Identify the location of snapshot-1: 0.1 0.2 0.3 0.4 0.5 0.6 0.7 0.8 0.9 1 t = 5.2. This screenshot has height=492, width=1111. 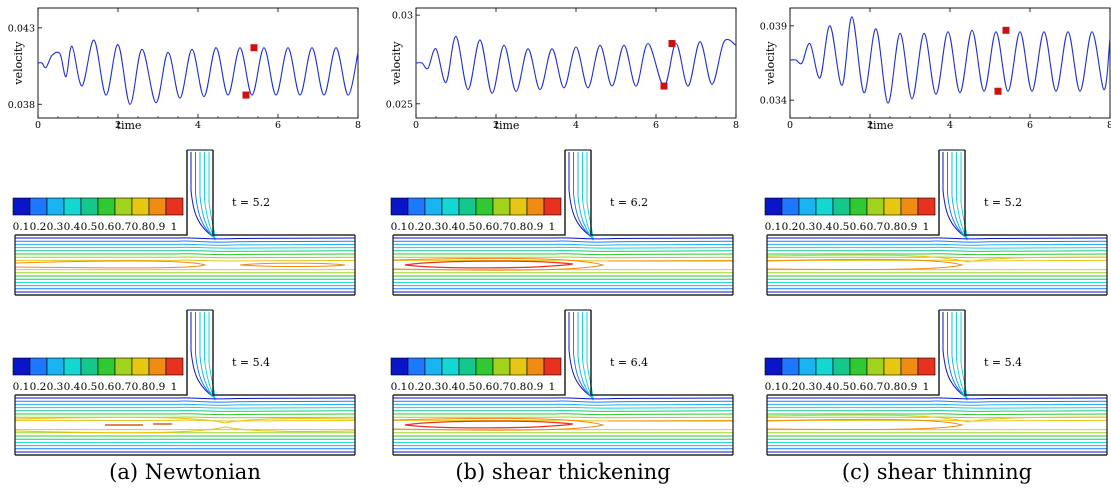
(936, 222).